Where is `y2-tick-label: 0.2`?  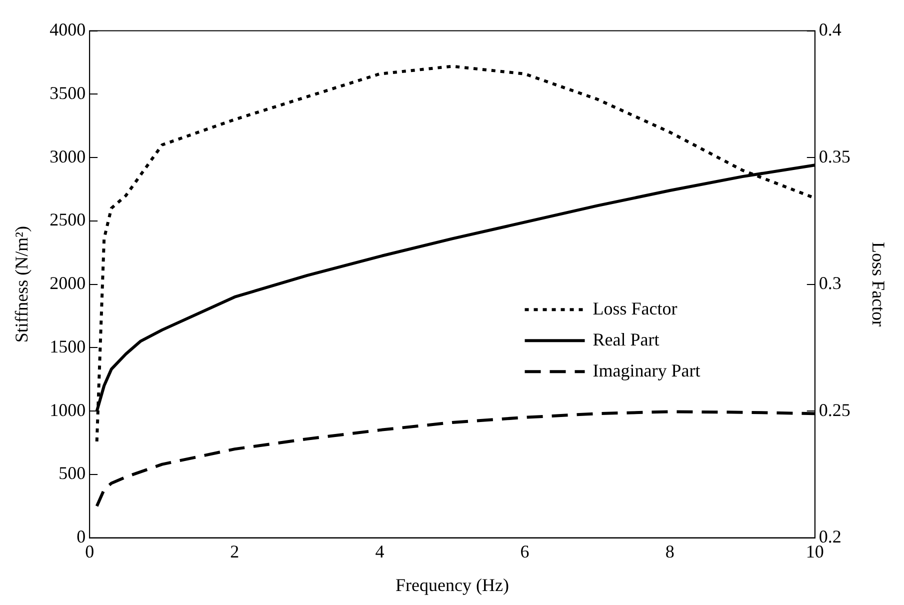
y2-tick-label: 0.2 is located at coordinates (830, 536).